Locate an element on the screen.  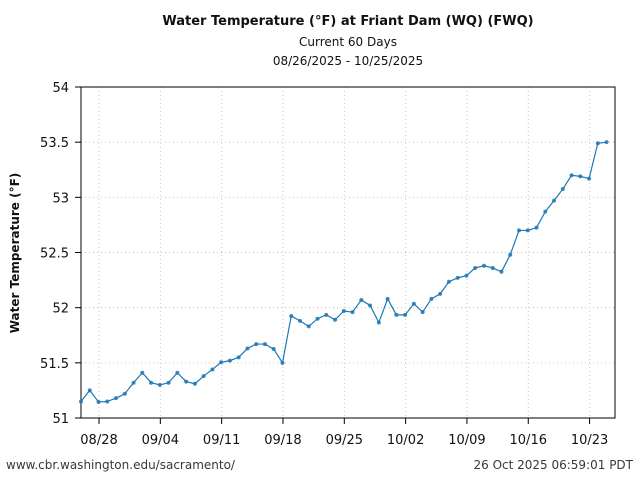
y-tick-label: 53.5 is located at coordinates (54, 143).